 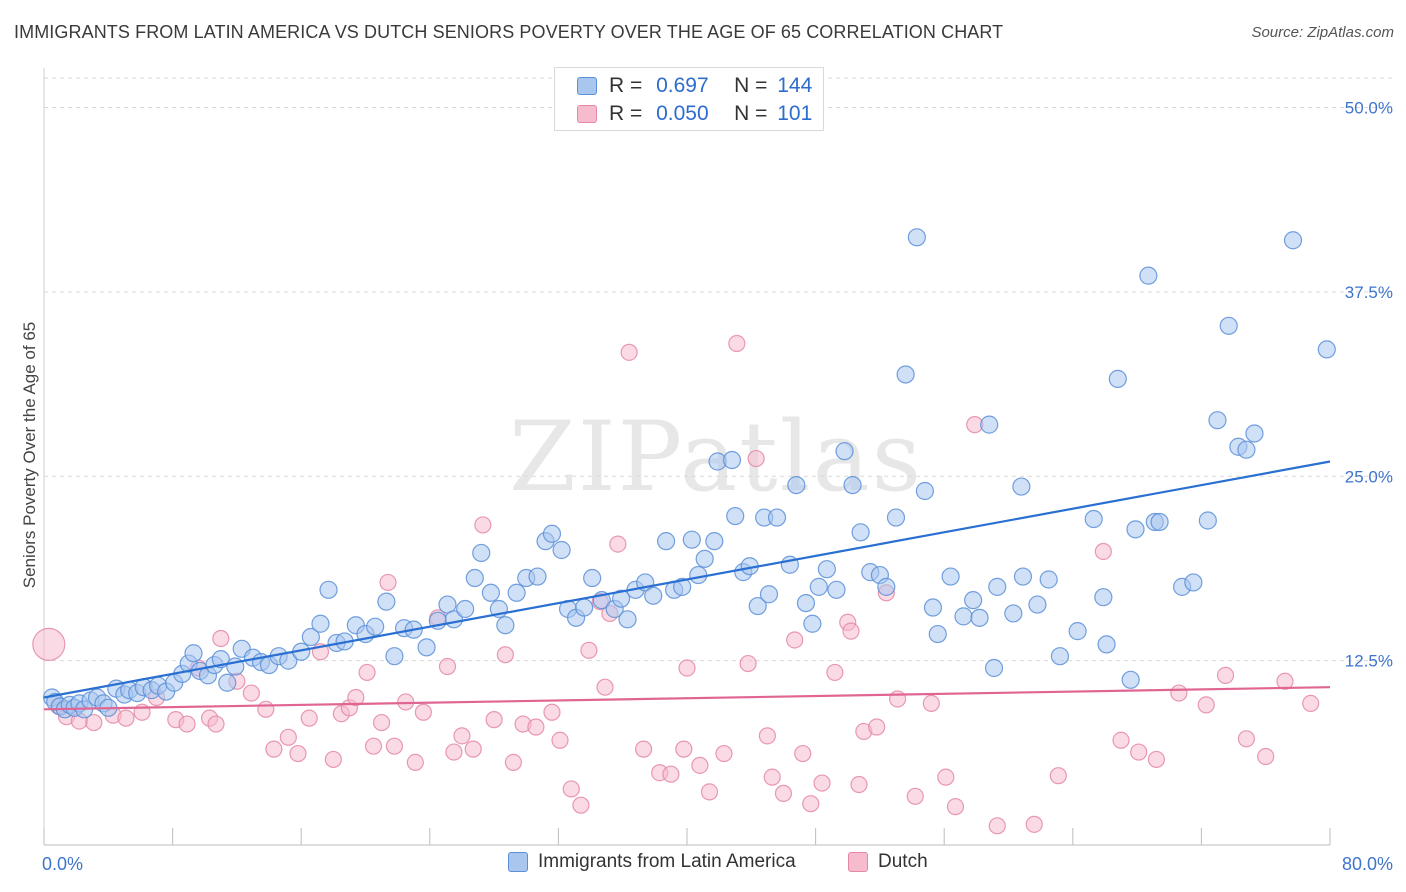 What do you see at coordinates (1369, 661) in the screenshot?
I see `y-tick-label: 12.5%` at bounding box center [1369, 661].